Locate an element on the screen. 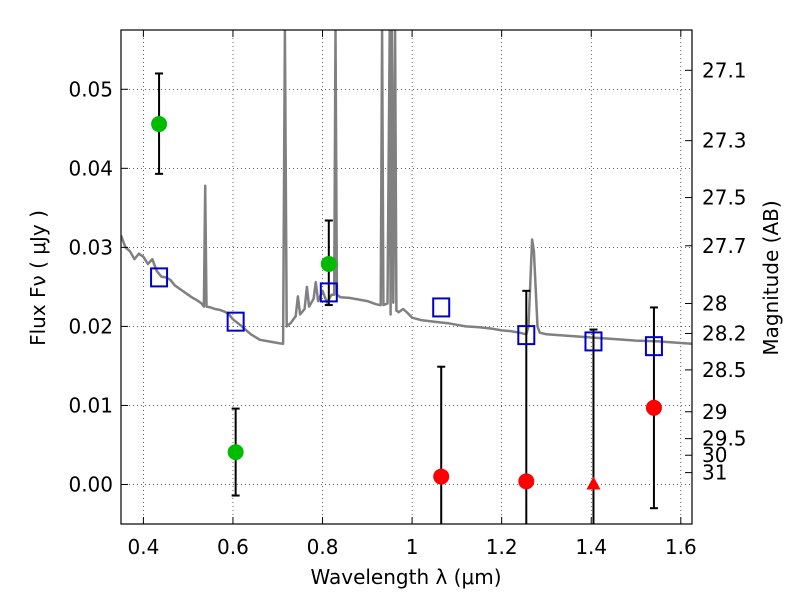  x-axis-label: Wavelength λ (μm) is located at coordinates (405, 577).